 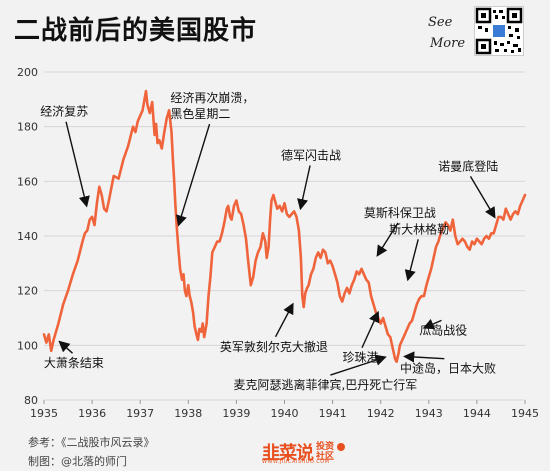 I want to click on brand-url: WWW.JIUCAISHUO.COM, so click(x=296, y=462).